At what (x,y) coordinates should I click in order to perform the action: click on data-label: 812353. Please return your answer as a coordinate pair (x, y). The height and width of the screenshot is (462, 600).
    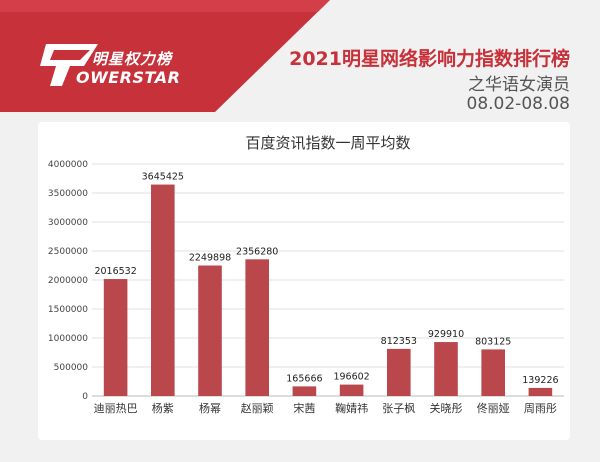
    Looking at the image, I should click on (399, 341).